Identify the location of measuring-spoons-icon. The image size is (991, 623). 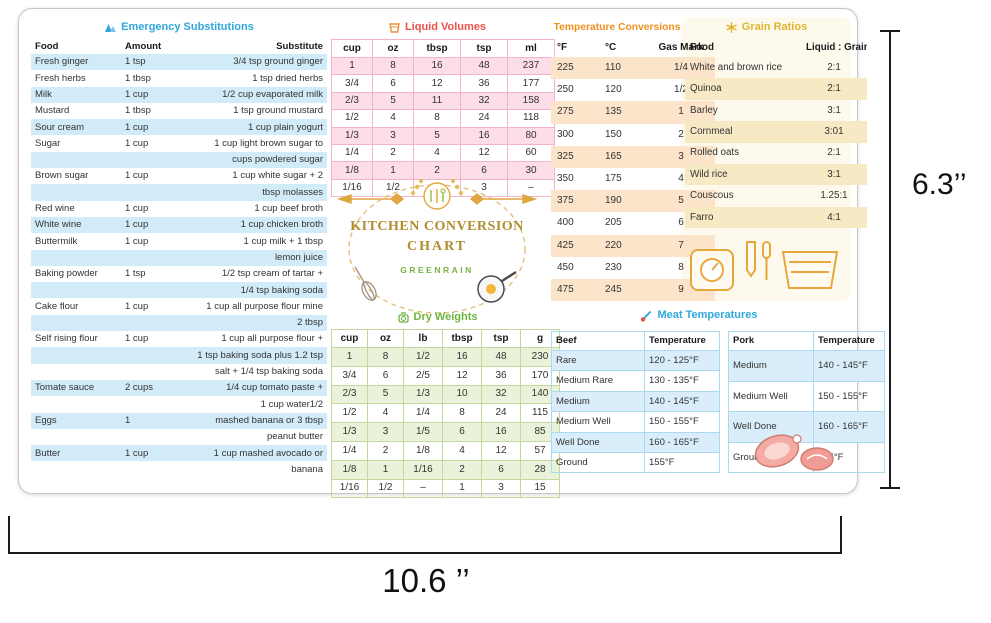
(110, 27).